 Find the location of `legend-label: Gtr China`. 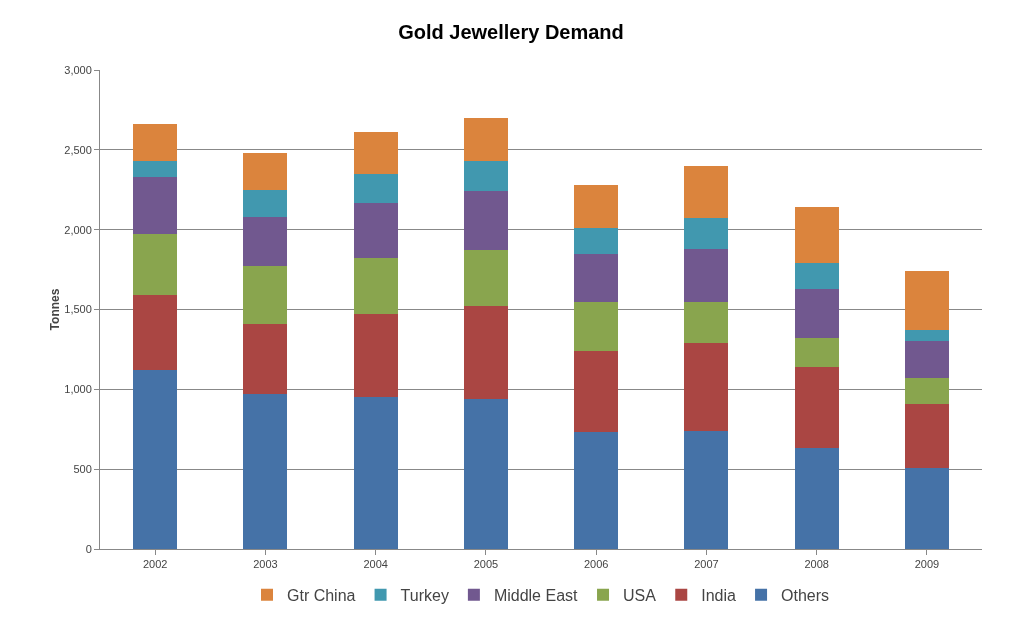

legend-label: Gtr China is located at coordinates (321, 595).